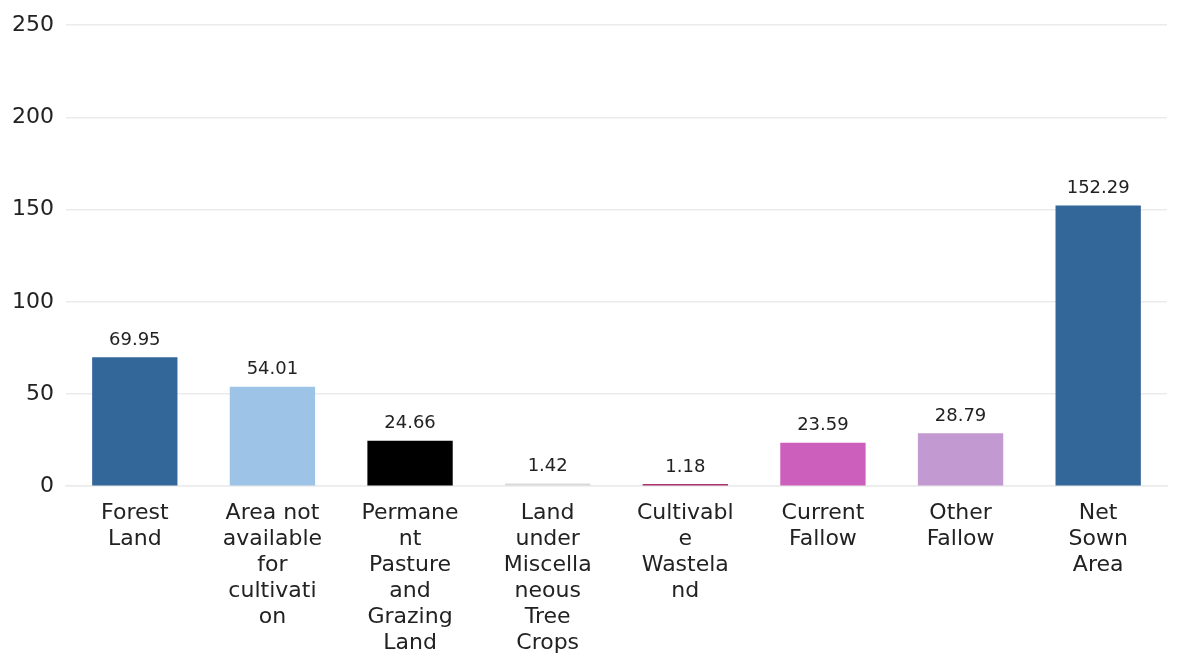 This screenshot has width=1187, height=670. I want to click on x-tick-label: Permanent Pasture and Grazing Land, so click(410, 576).